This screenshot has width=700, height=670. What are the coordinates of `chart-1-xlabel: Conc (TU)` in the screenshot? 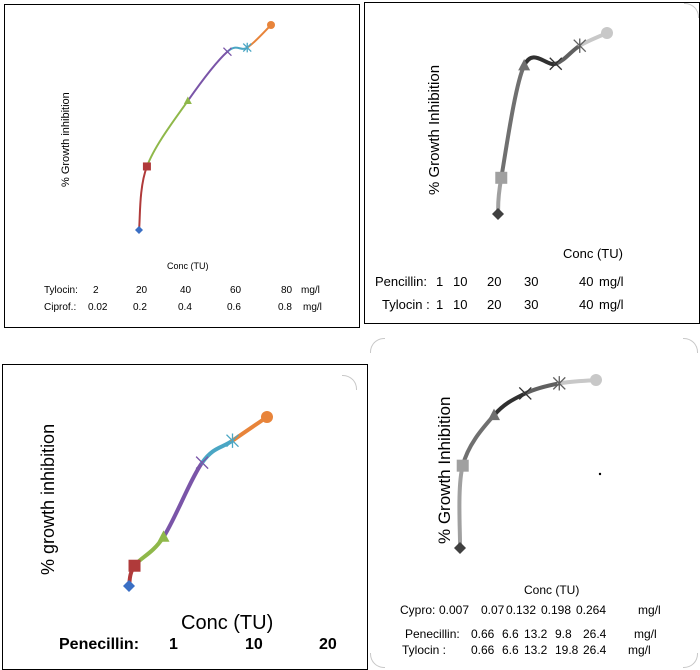 It's located at (188, 266).